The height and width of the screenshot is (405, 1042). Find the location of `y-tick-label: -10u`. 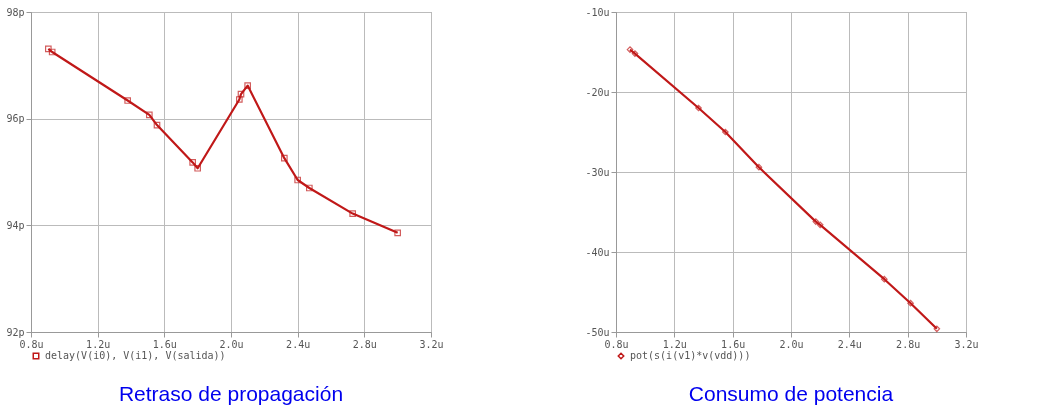

y-tick-label: -10u is located at coordinates (597, 12).